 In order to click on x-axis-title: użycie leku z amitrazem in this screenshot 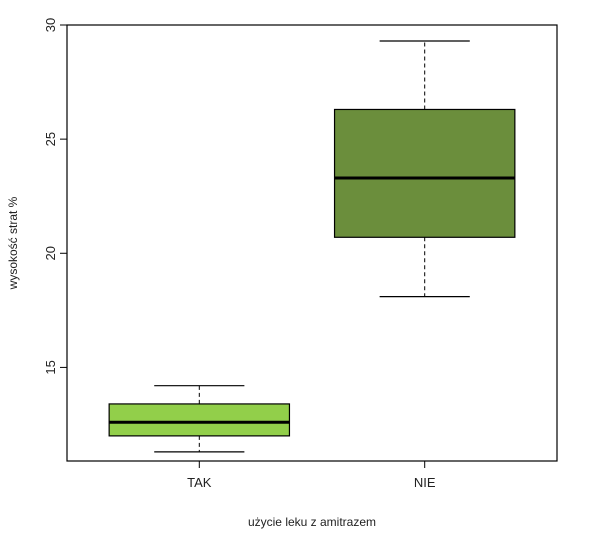, I will do `click(312, 522)`.